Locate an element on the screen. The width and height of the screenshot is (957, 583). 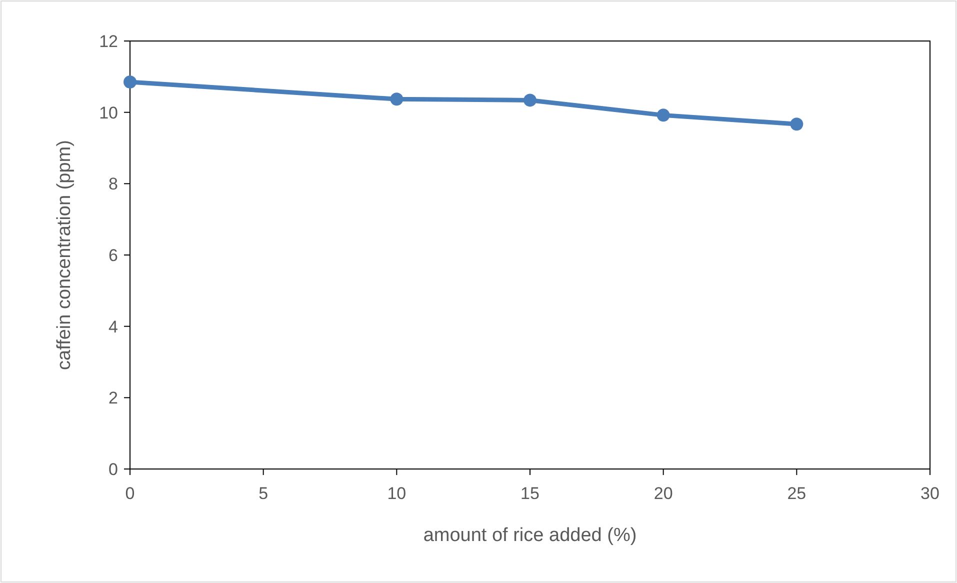
y-tick-label: 4 is located at coordinates (113, 326).